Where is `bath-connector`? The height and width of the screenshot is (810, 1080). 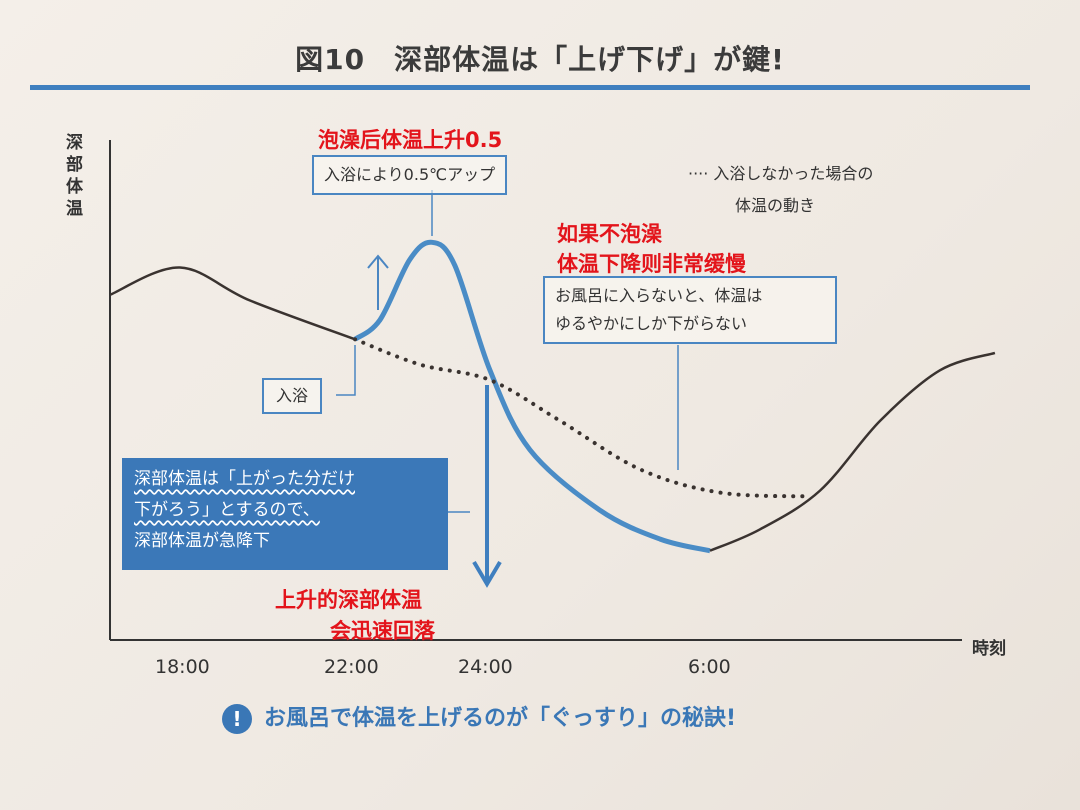 bath-connector is located at coordinates (346, 370).